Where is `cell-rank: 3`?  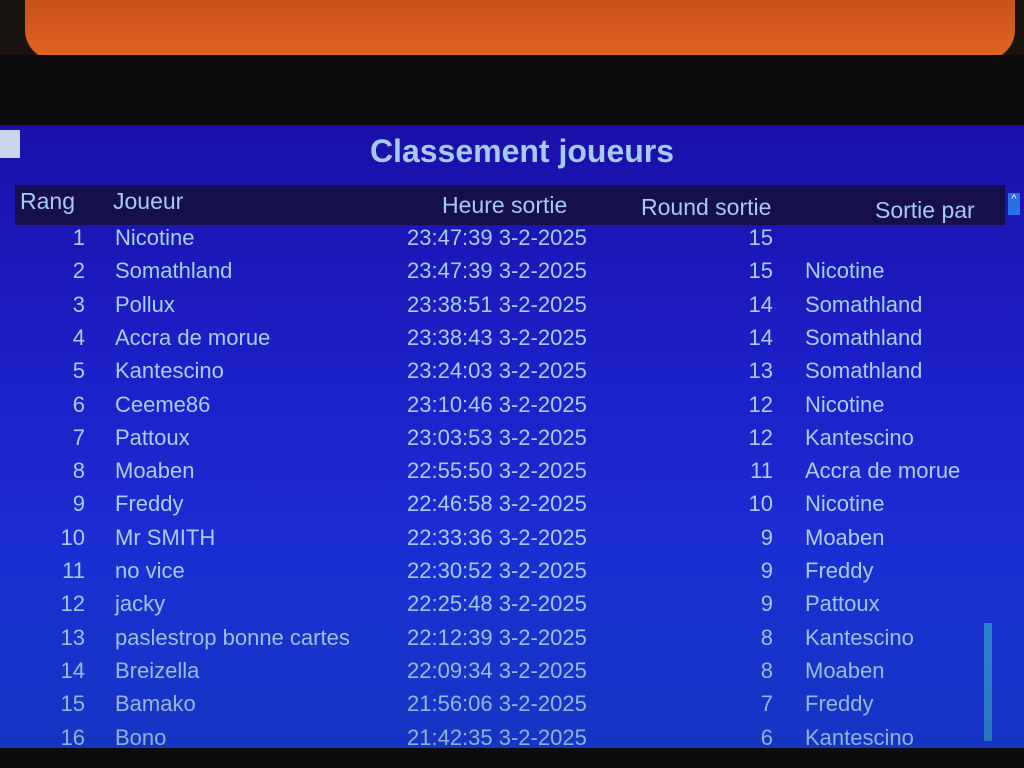
cell-rank: 3 is located at coordinates (78, 304).